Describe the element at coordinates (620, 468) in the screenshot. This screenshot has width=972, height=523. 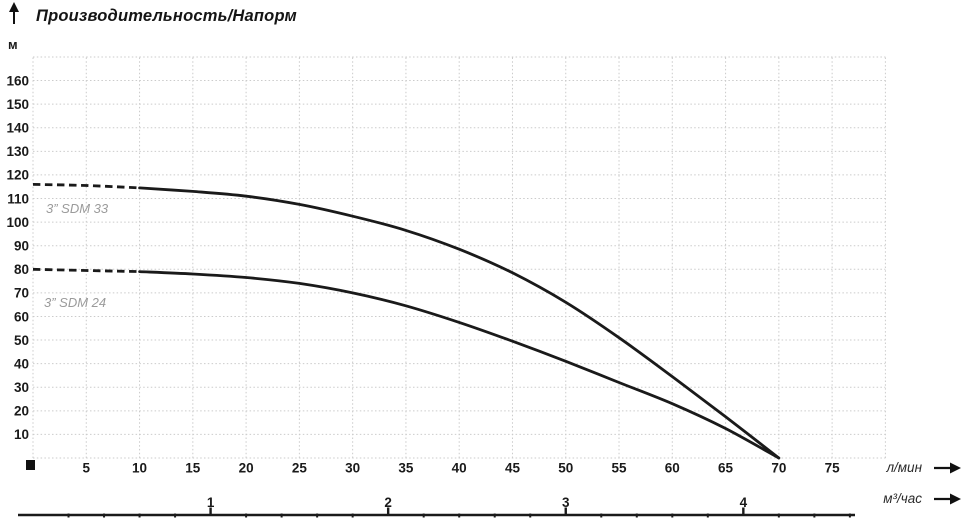
I see `svg-text: 55` at that location.